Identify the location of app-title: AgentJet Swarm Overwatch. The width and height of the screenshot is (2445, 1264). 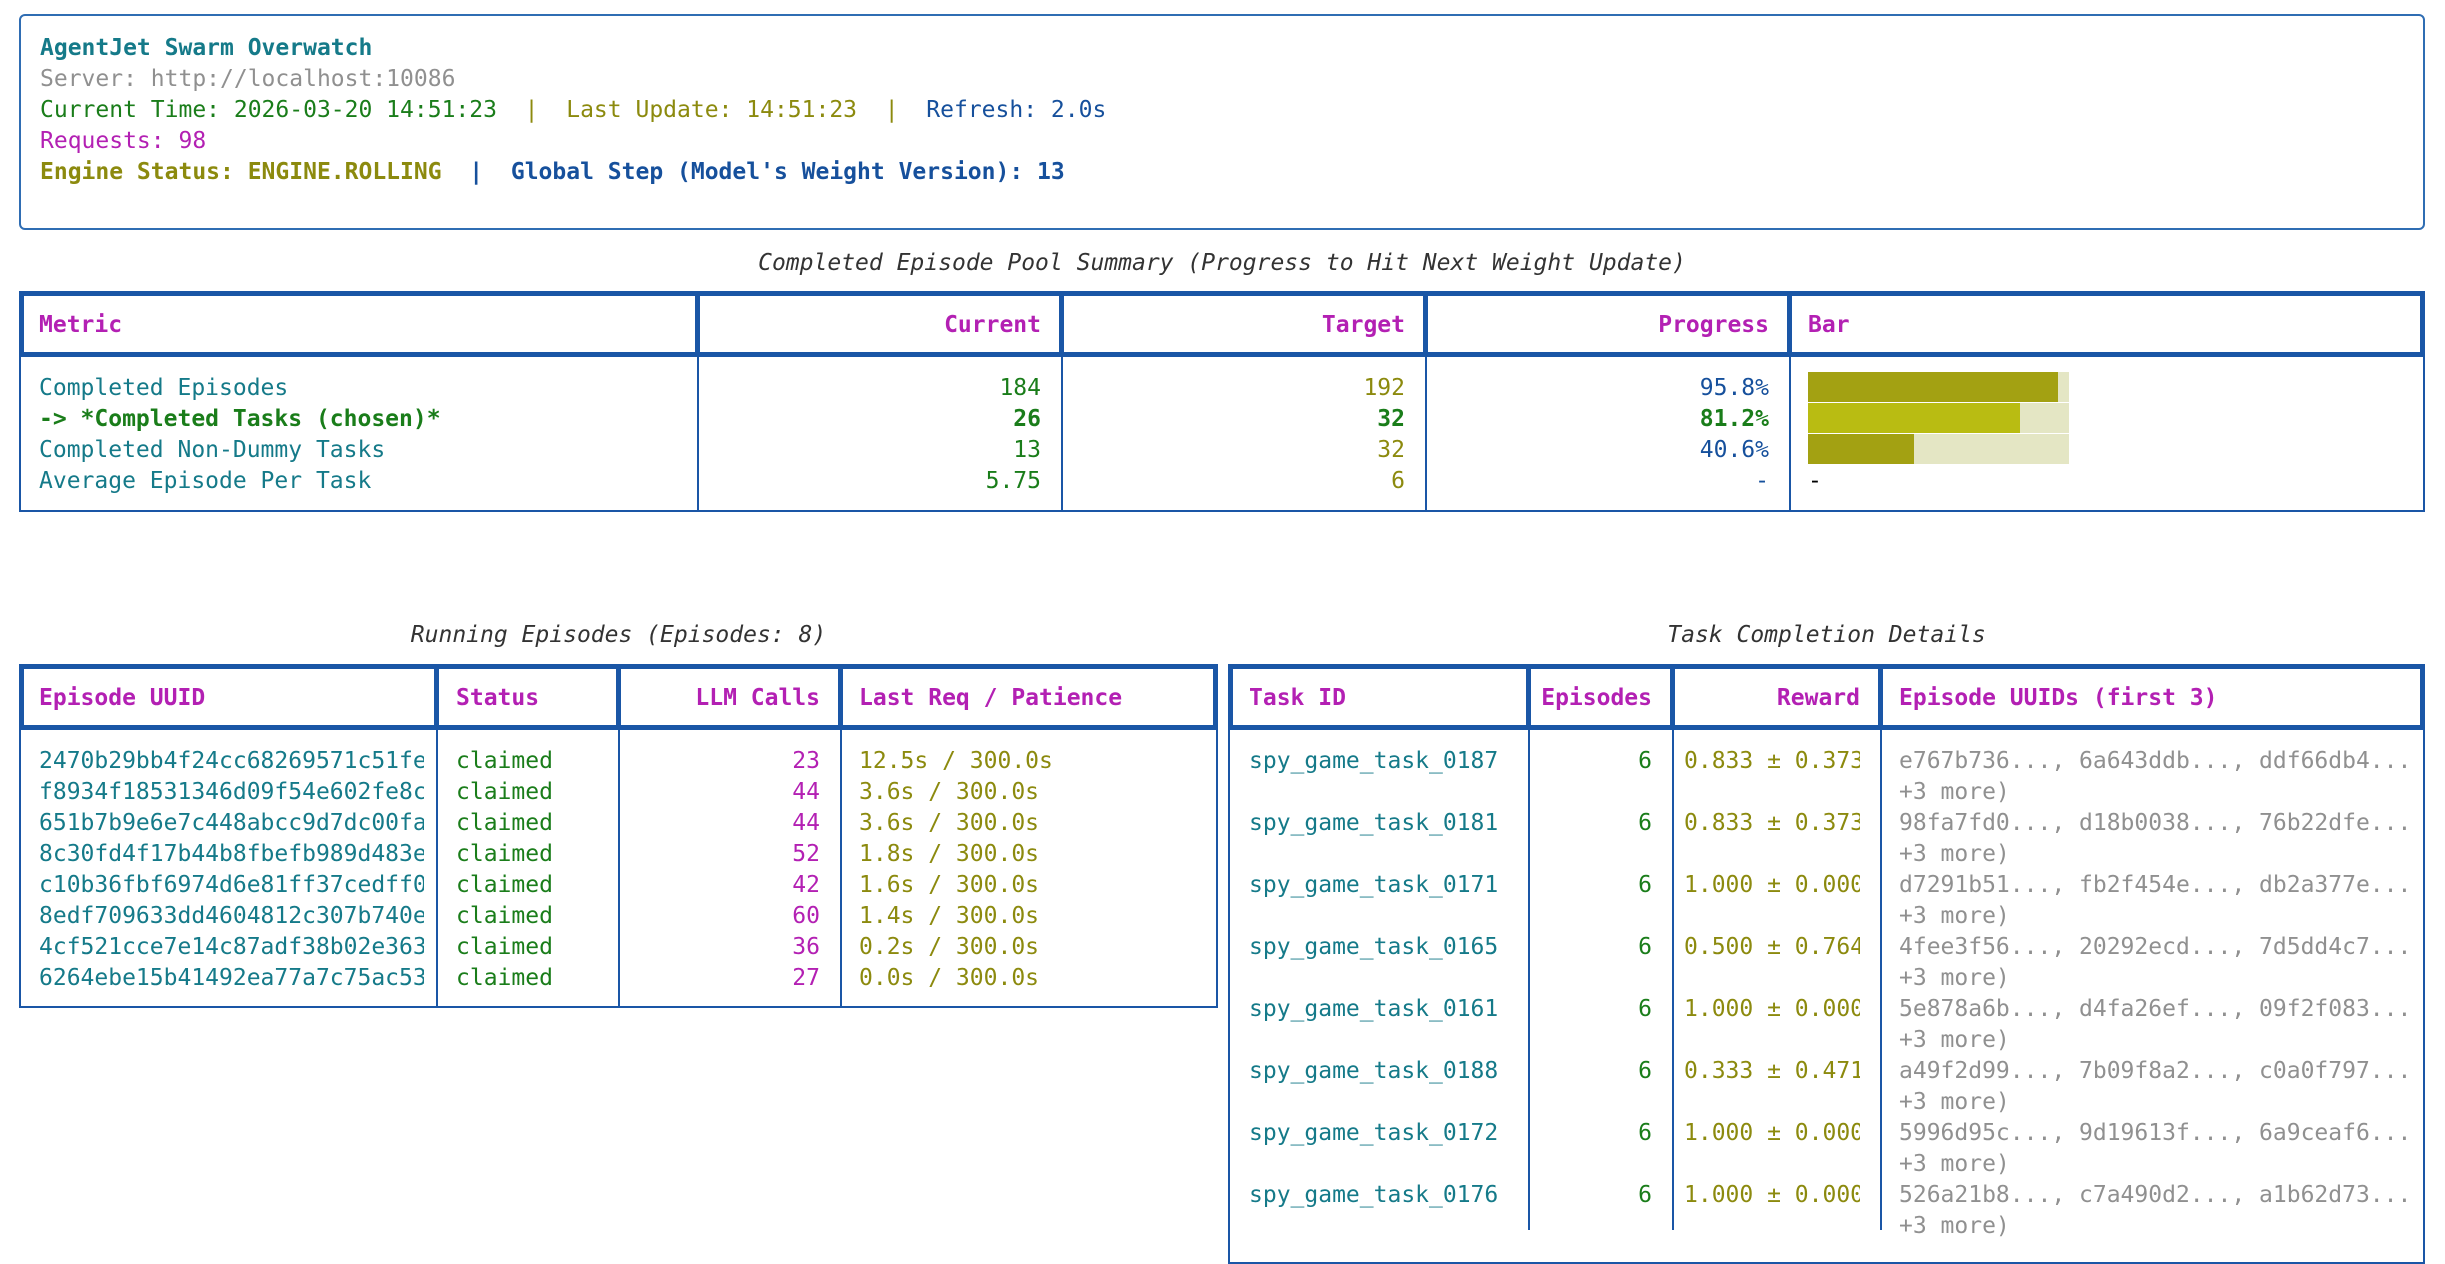
(206, 48).